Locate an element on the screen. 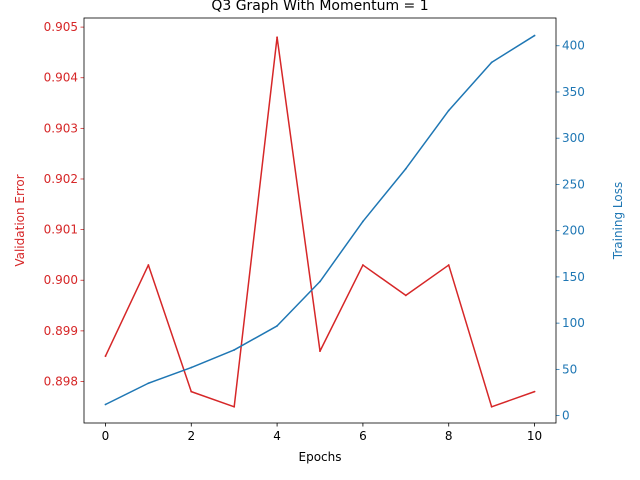  right-axis-ticks: 0 50 100 150 200 250 300 350 400 is located at coordinates (570, 231).